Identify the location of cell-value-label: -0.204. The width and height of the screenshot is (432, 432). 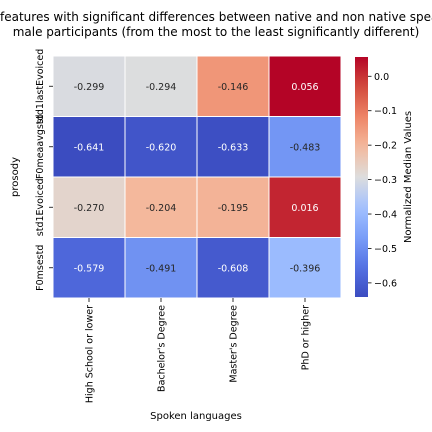
(161, 208).